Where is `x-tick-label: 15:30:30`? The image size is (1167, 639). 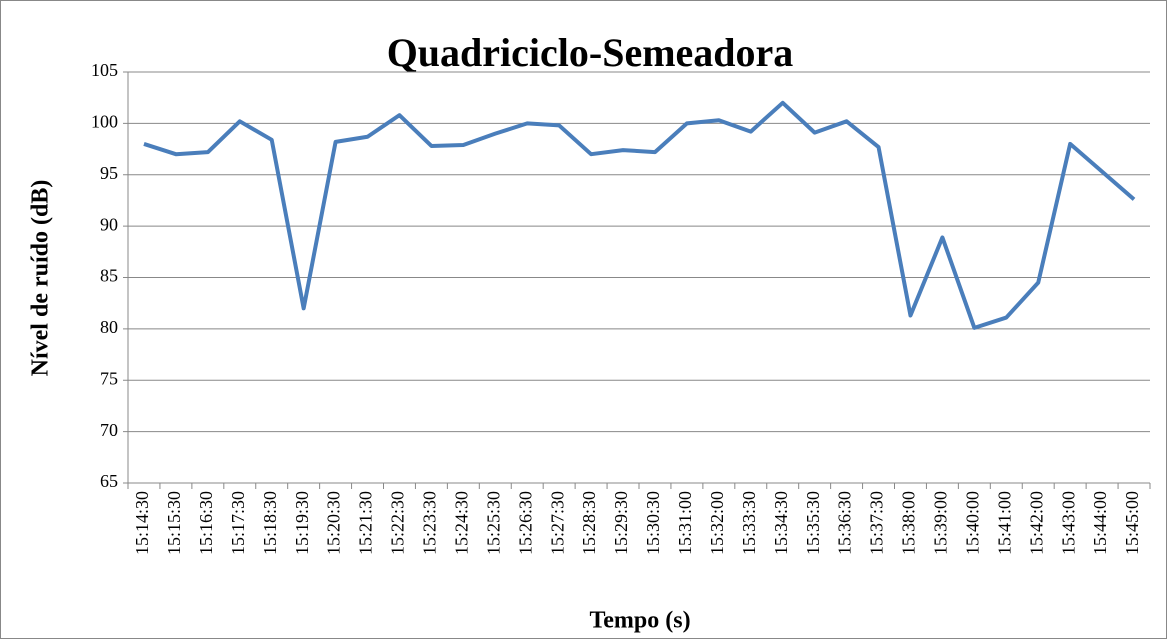
x-tick-label: 15:30:30 is located at coordinates (653, 523).